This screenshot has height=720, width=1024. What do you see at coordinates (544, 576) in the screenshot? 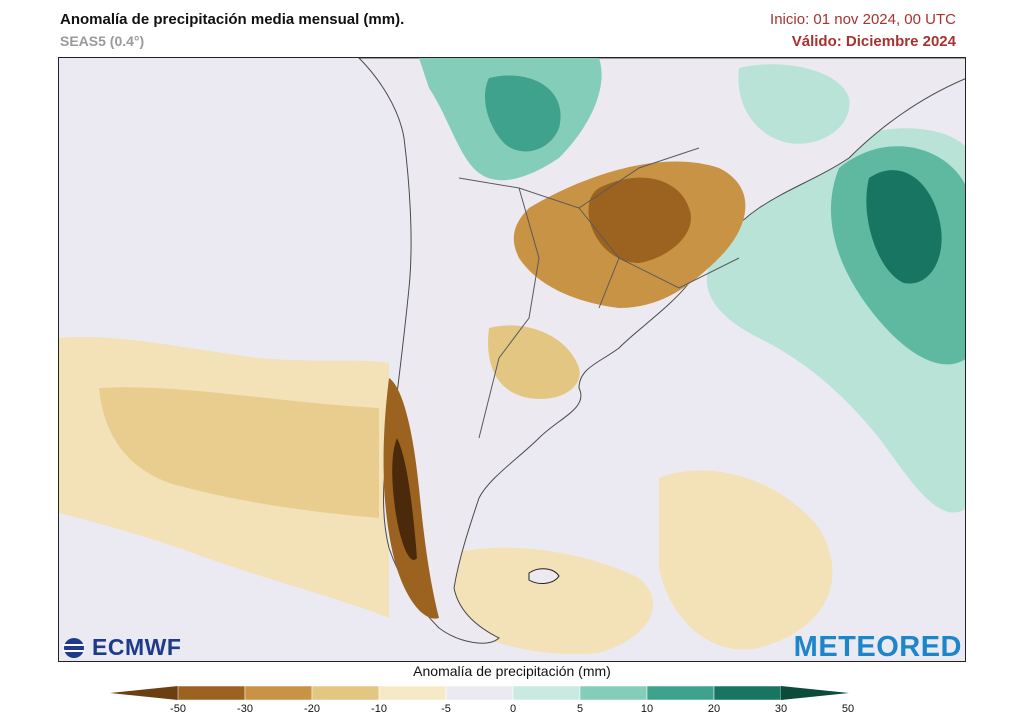
I see `falkland-islands` at bounding box center [544, 576].